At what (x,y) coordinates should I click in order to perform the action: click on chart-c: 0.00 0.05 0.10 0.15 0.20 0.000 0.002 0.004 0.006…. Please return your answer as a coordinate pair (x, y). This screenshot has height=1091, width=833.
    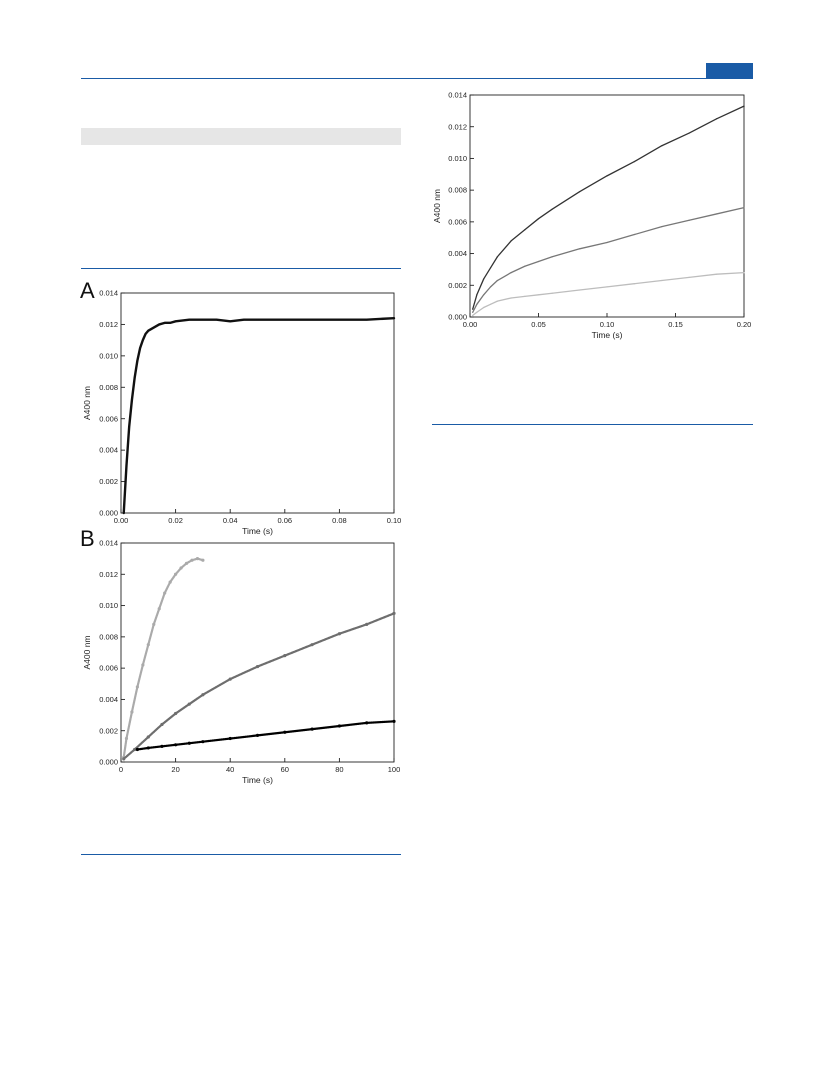
    Looking at the image, I should click on (591, 215).